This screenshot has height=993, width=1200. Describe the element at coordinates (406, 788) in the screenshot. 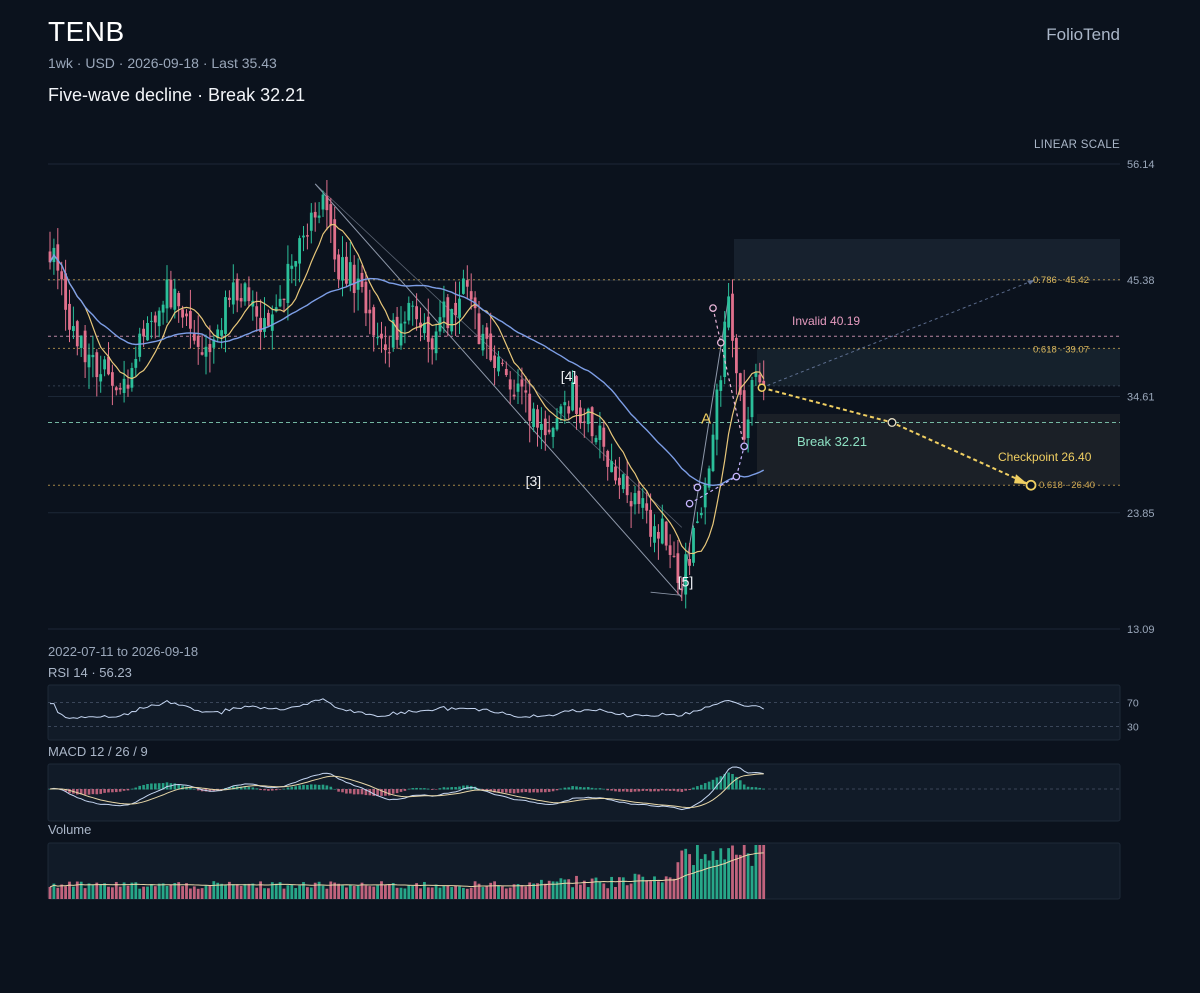

I see `macd-line` at that location.